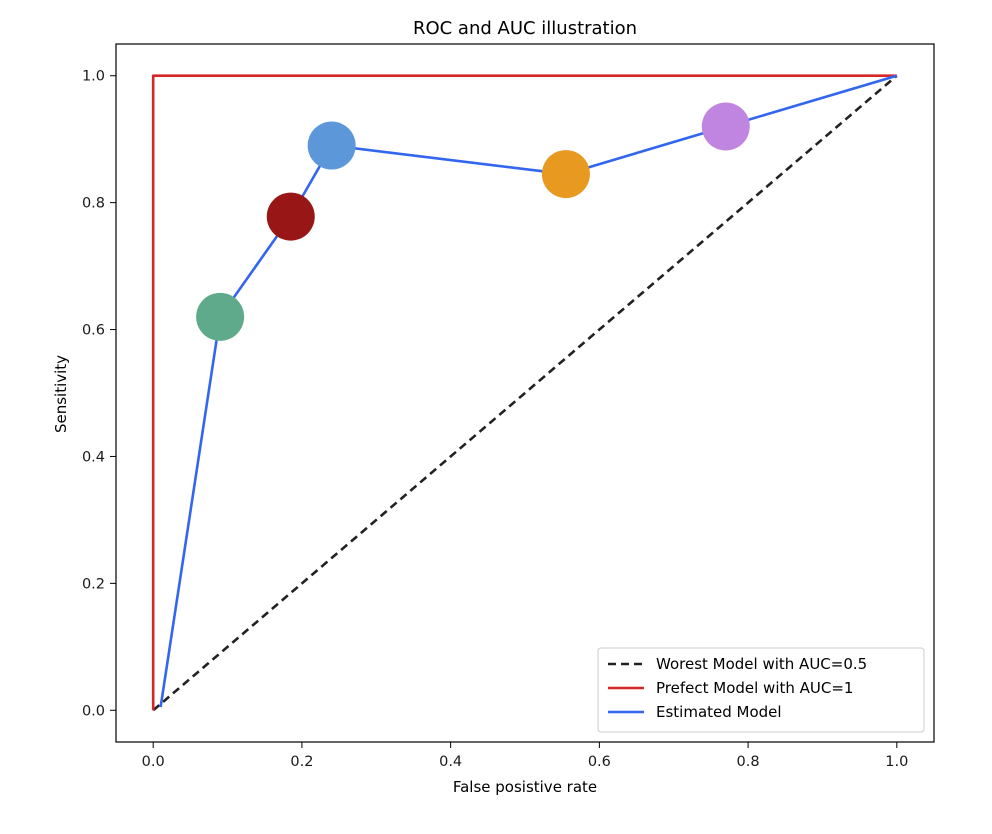 The image size is (992, 834). Describe the element at coordinates (93, 77) in the screenshot. I see `y-tick-label: 1.0` at that location.